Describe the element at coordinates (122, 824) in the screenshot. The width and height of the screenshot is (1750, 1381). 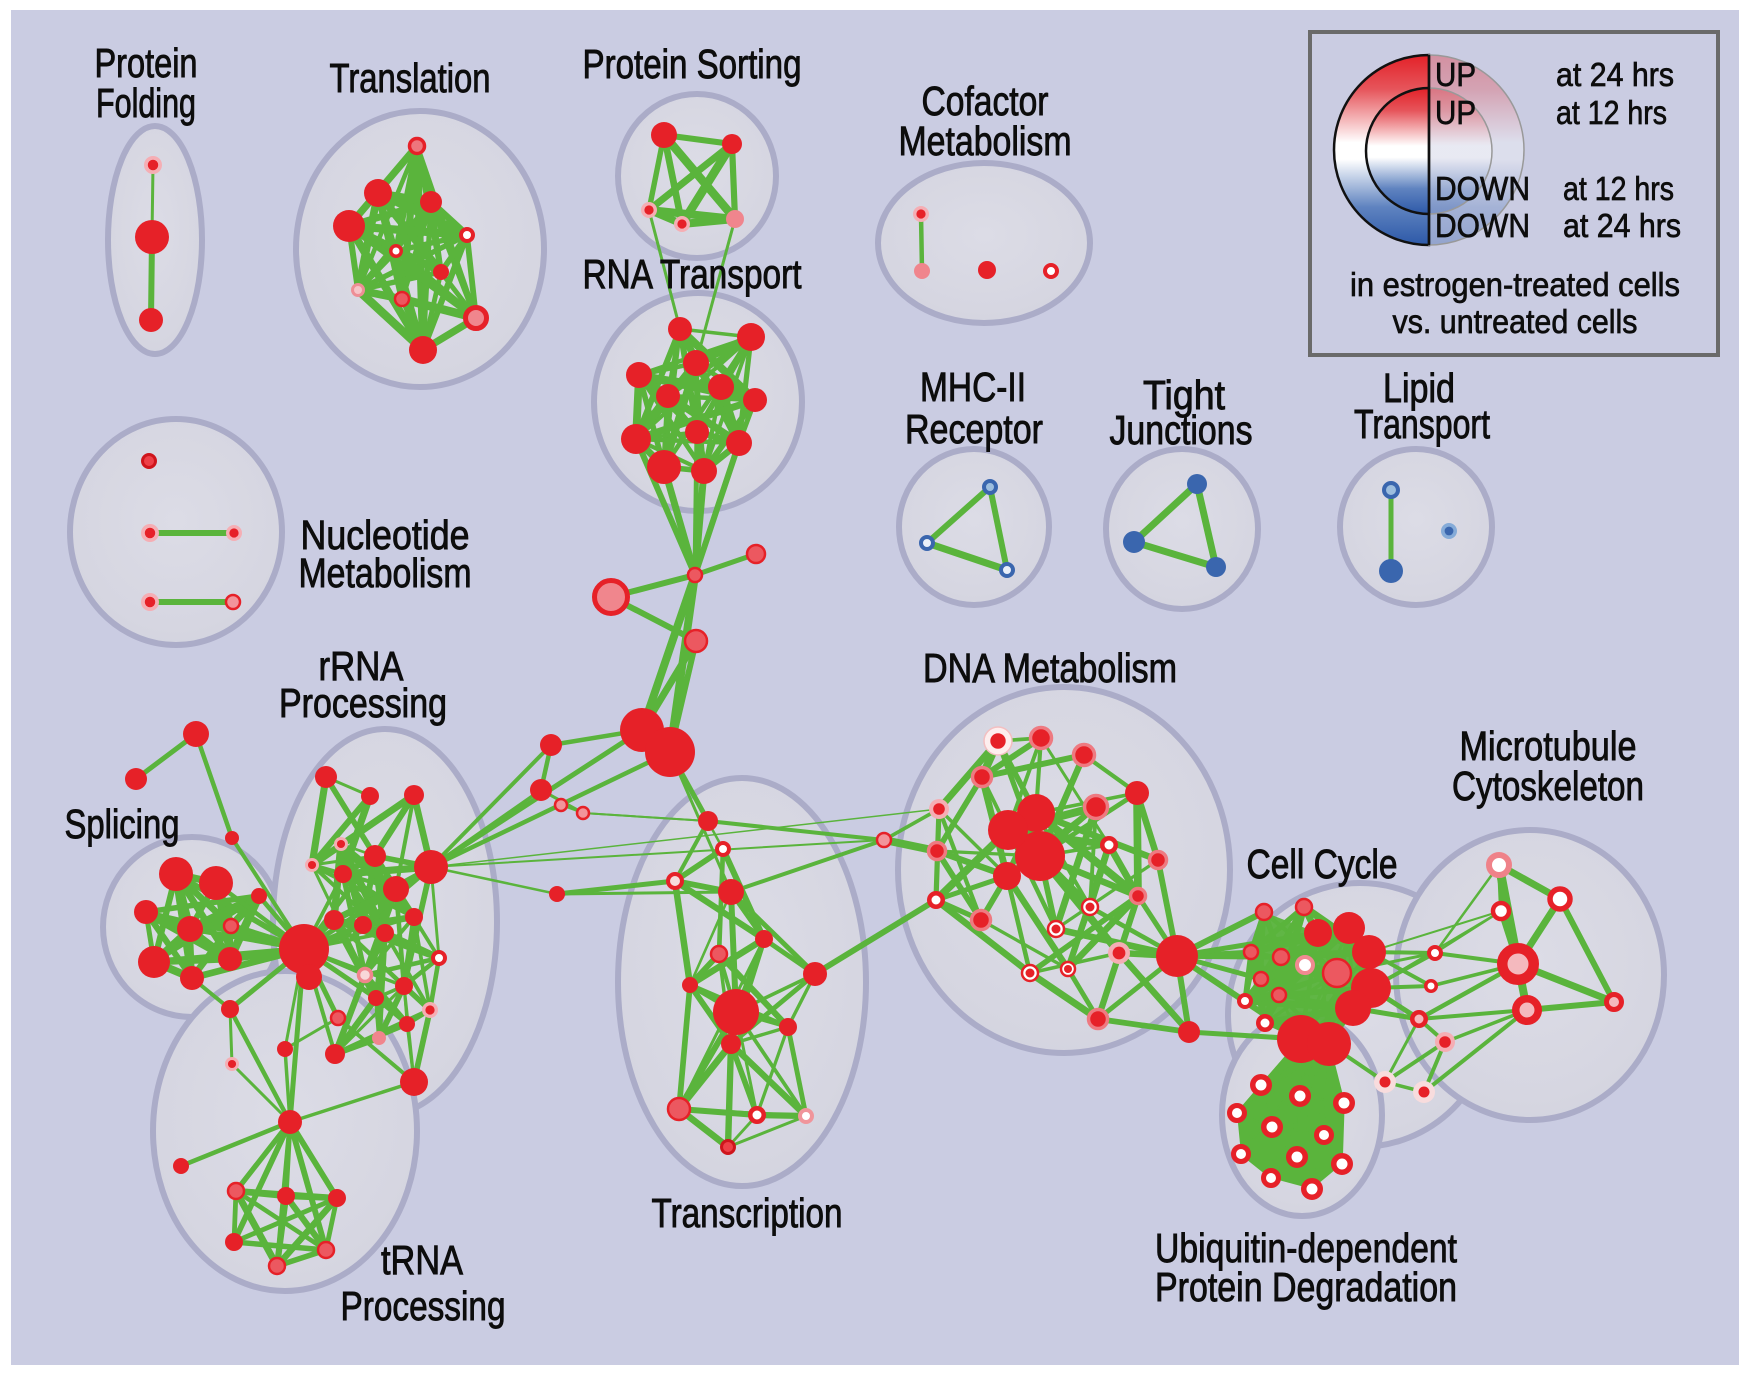
I see `svg-text: Splicing` at that location.